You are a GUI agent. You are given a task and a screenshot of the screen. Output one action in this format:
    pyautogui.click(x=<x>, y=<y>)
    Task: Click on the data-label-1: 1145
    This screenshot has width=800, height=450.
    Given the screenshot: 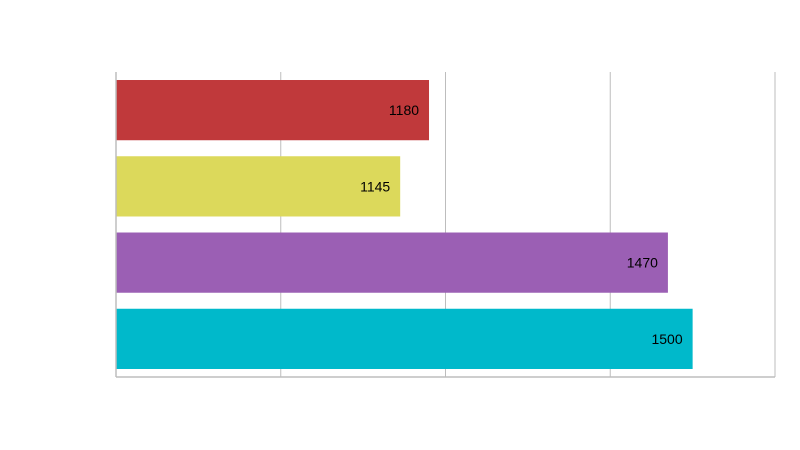 What is the action you would take?
    pyautogui.click(x=375, y=186)
    